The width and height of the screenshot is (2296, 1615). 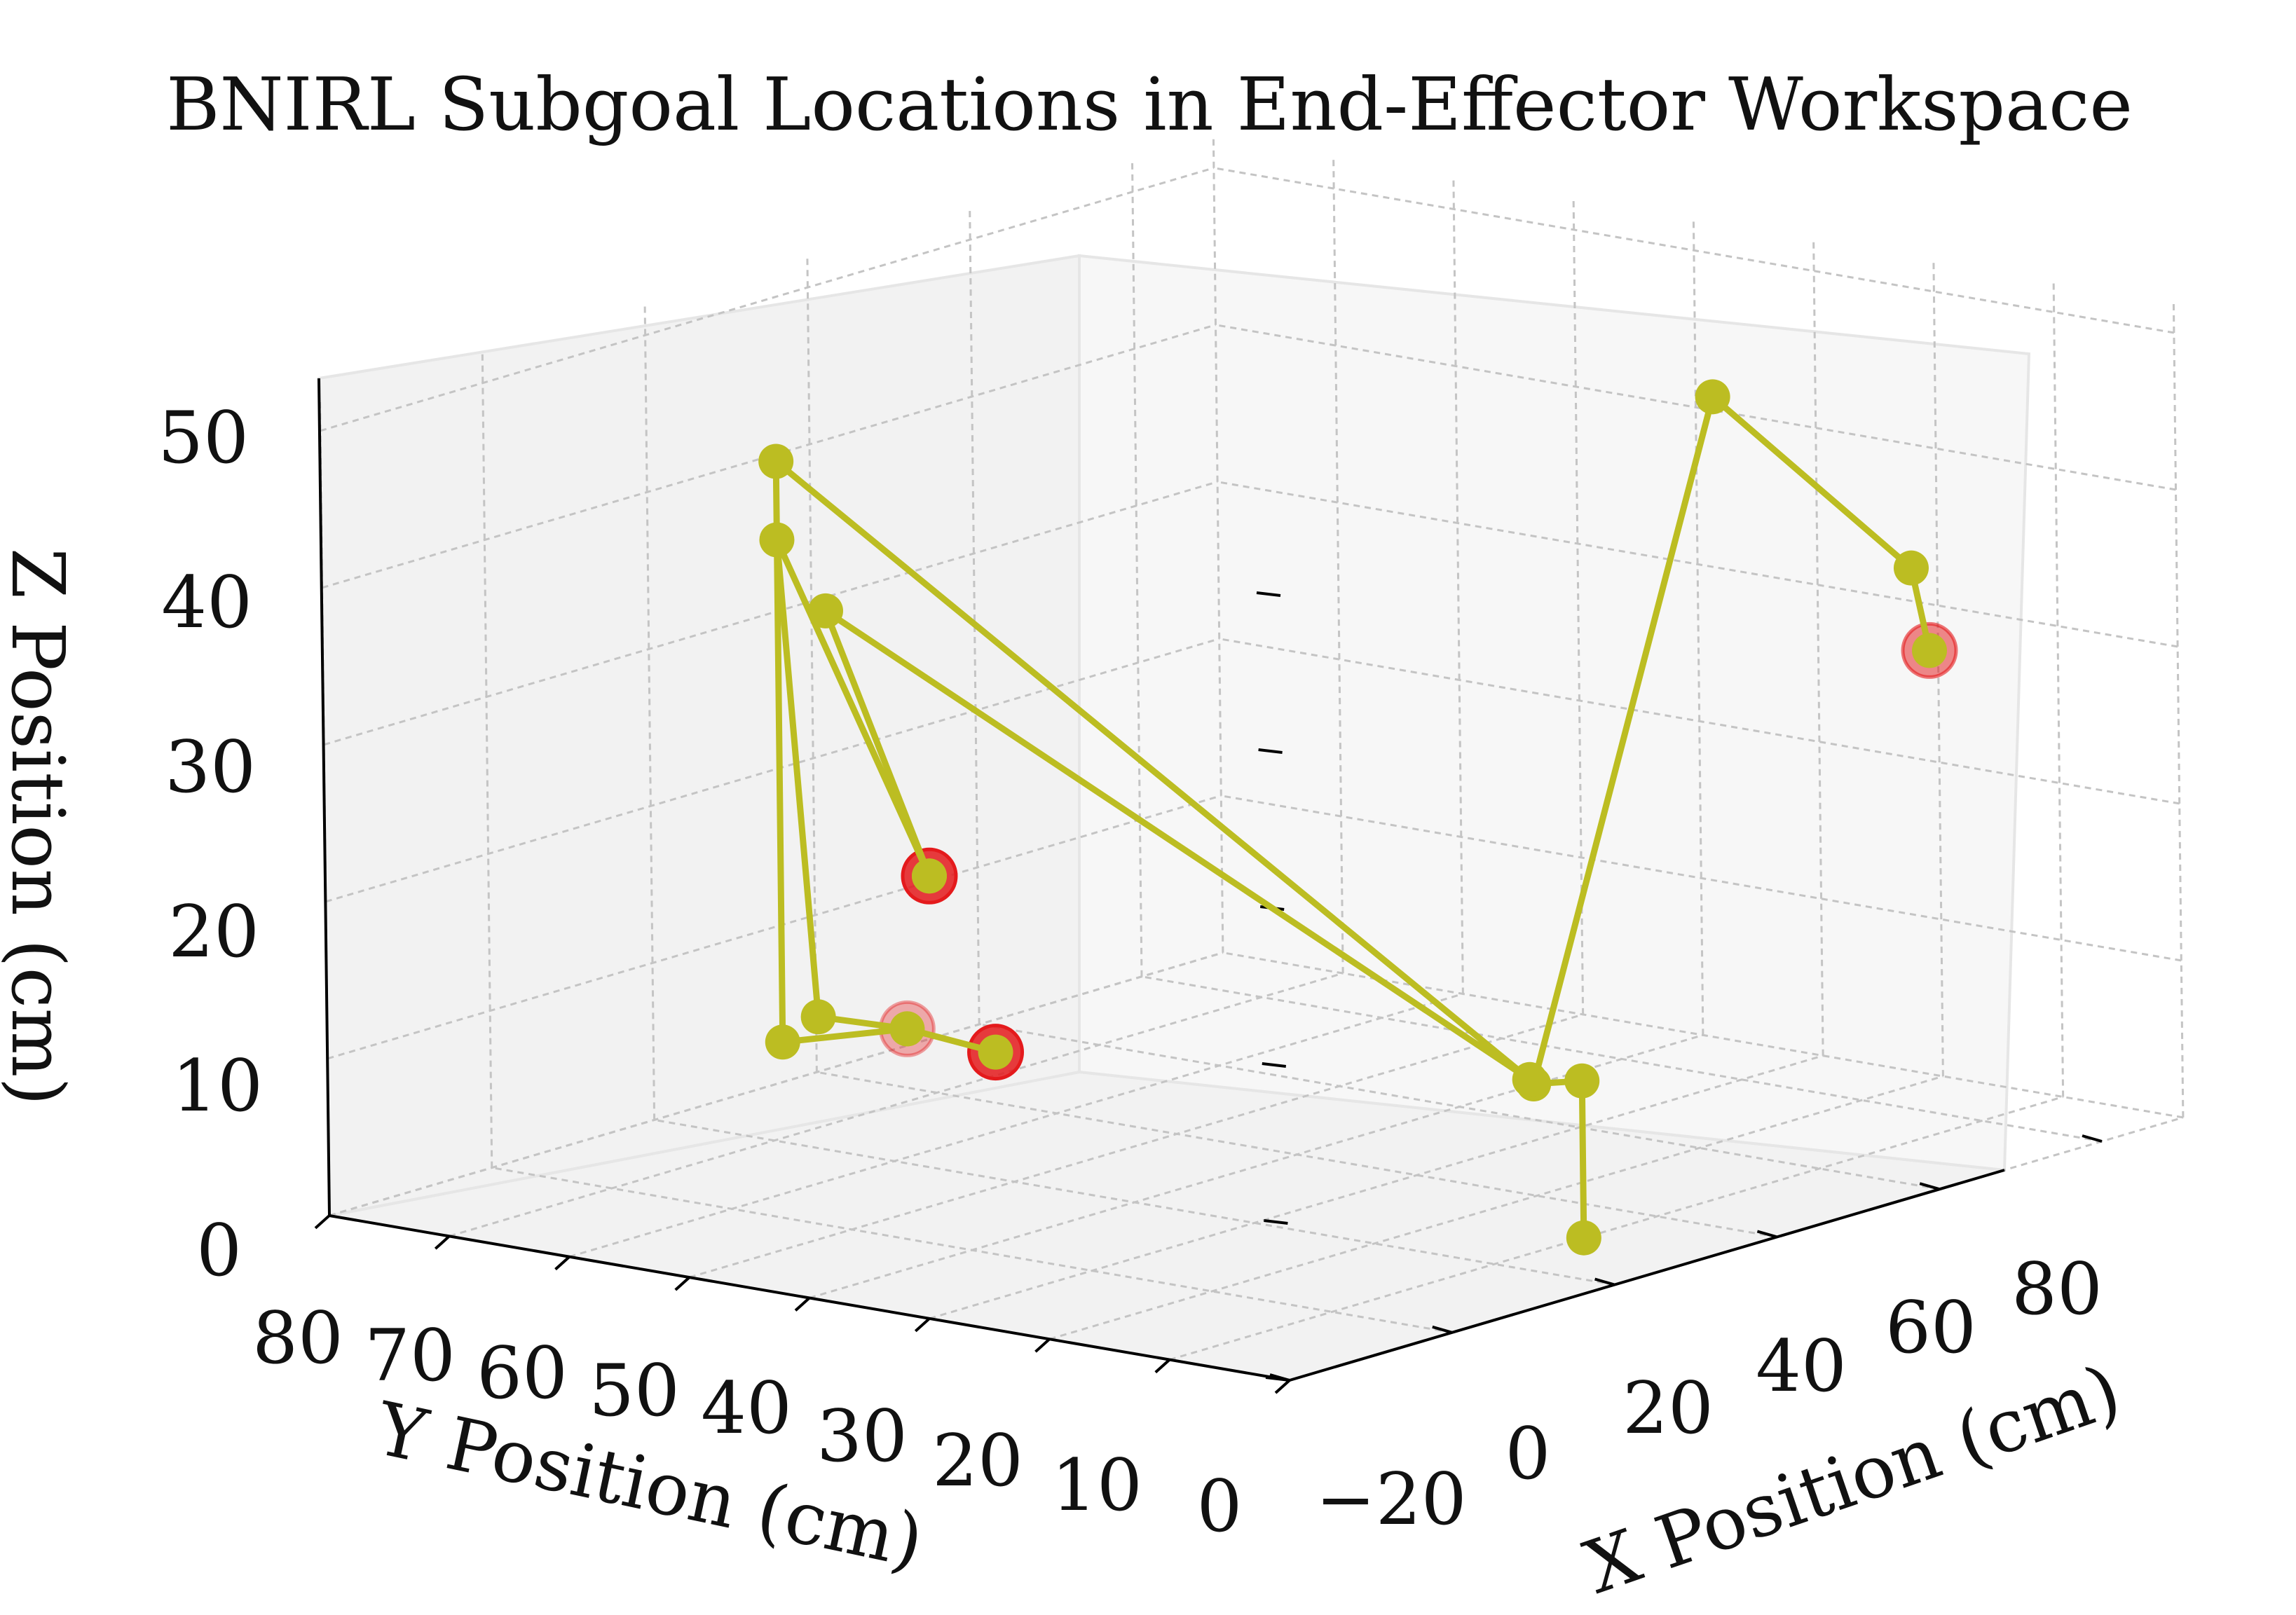 What do you see at coordinates (1220, 1506) in the screenshot?
I see `y-tick-label: 0` at bounding box center [1220, 1506].